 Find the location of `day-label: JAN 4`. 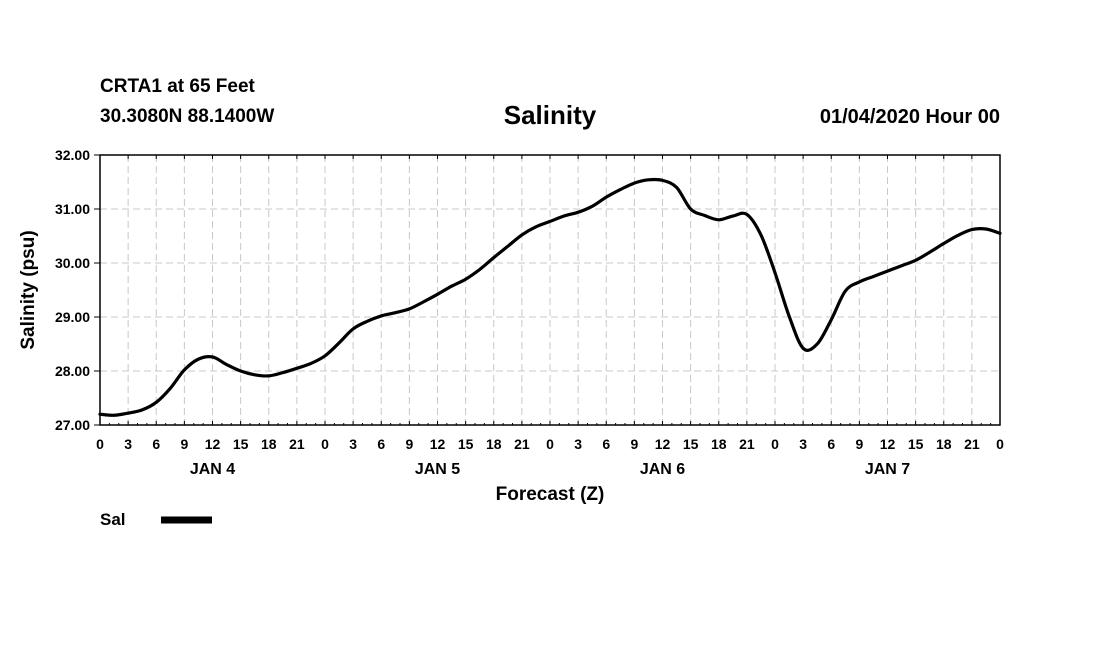

day-label: JAN 4 is located at coordinates (212, 469).